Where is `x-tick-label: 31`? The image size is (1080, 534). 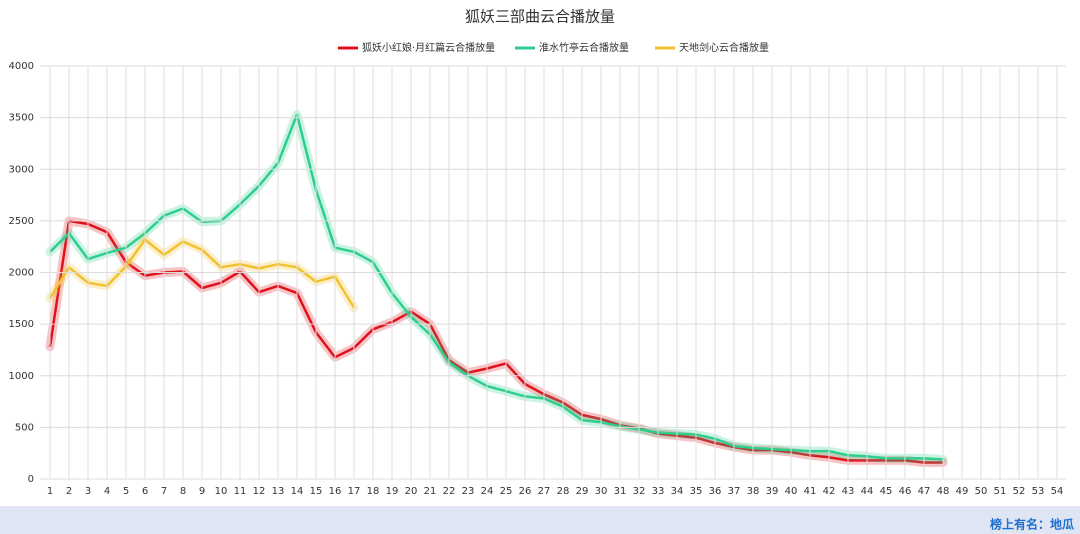 x-tick-label: 31 is located at coordinates (620, 491).